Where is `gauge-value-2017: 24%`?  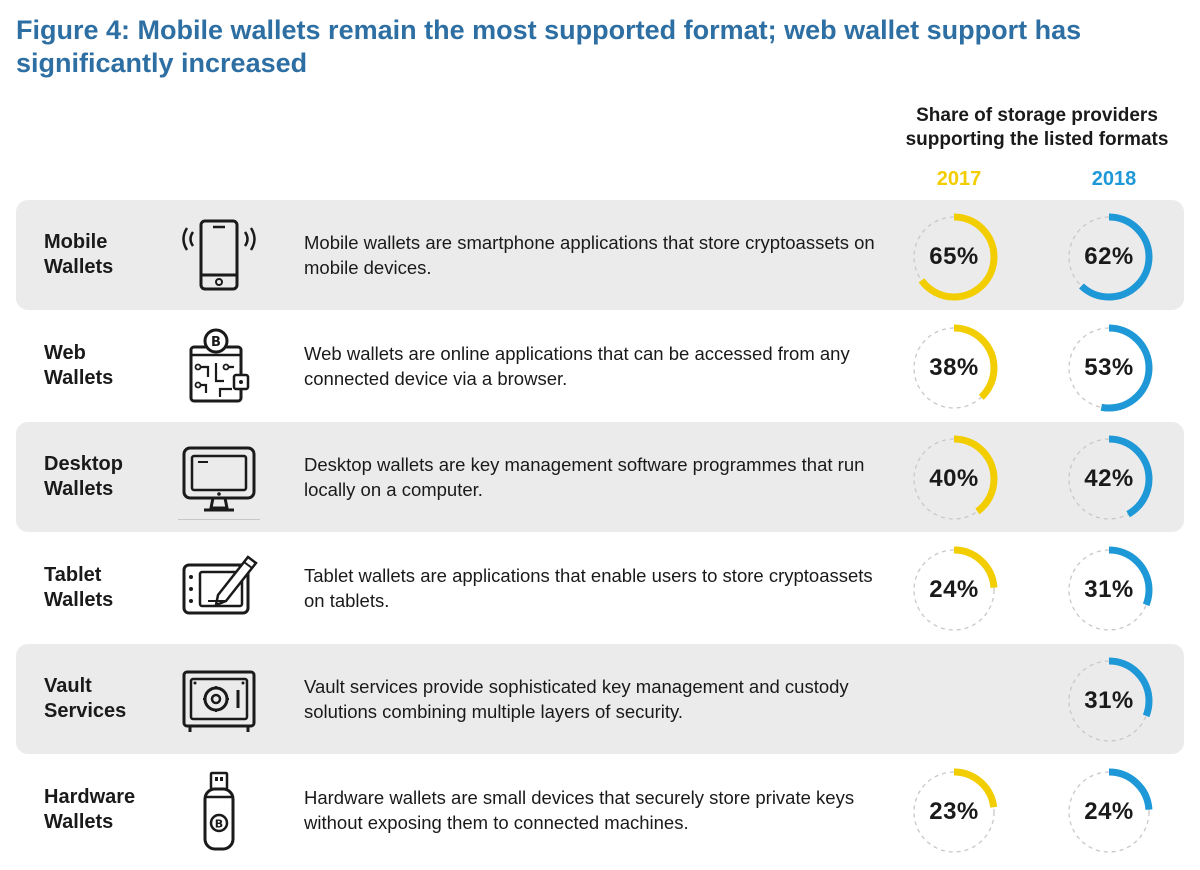
gauge-value-2017: 24% is located at coordinates (954, 589).